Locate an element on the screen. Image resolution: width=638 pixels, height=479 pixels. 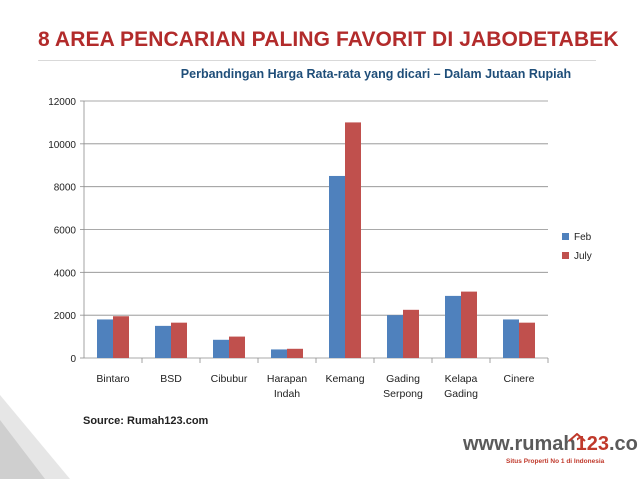
y-tick-label: 12000 is located at coordinates (62, 102).